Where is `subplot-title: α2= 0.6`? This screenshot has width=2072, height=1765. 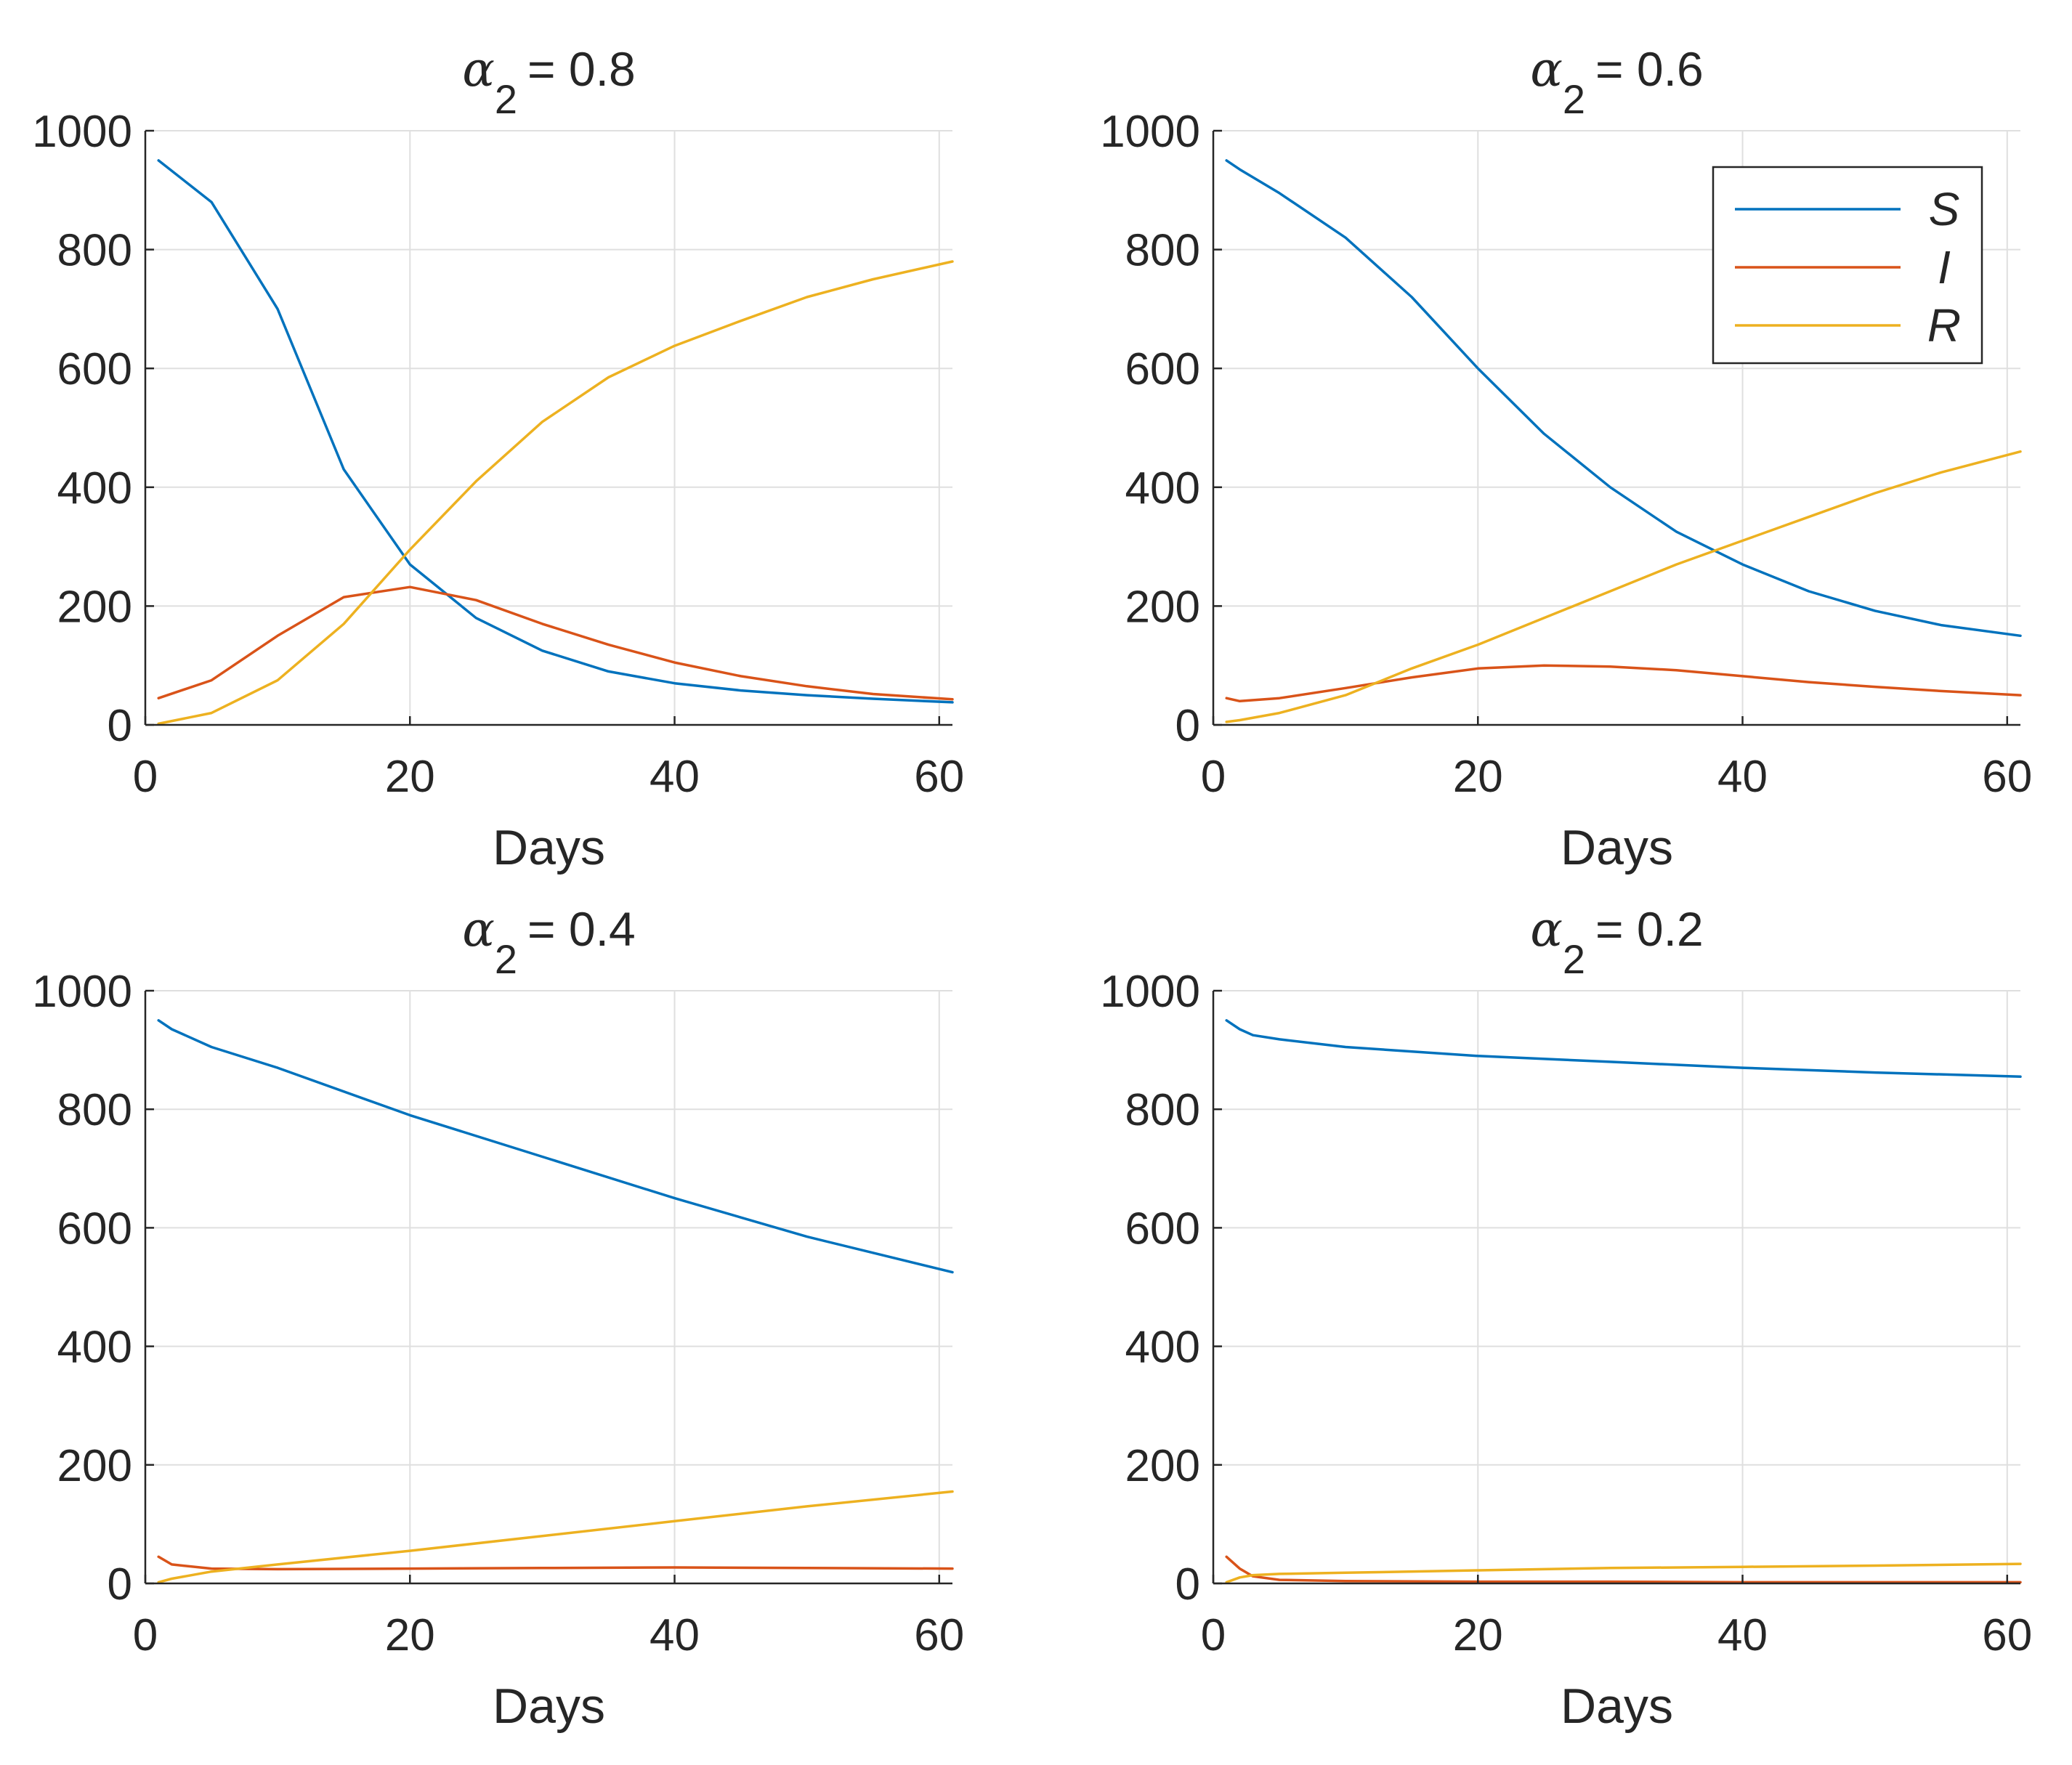 subplot-title: α2= 0.6 is located at coordinates (1616, 81).